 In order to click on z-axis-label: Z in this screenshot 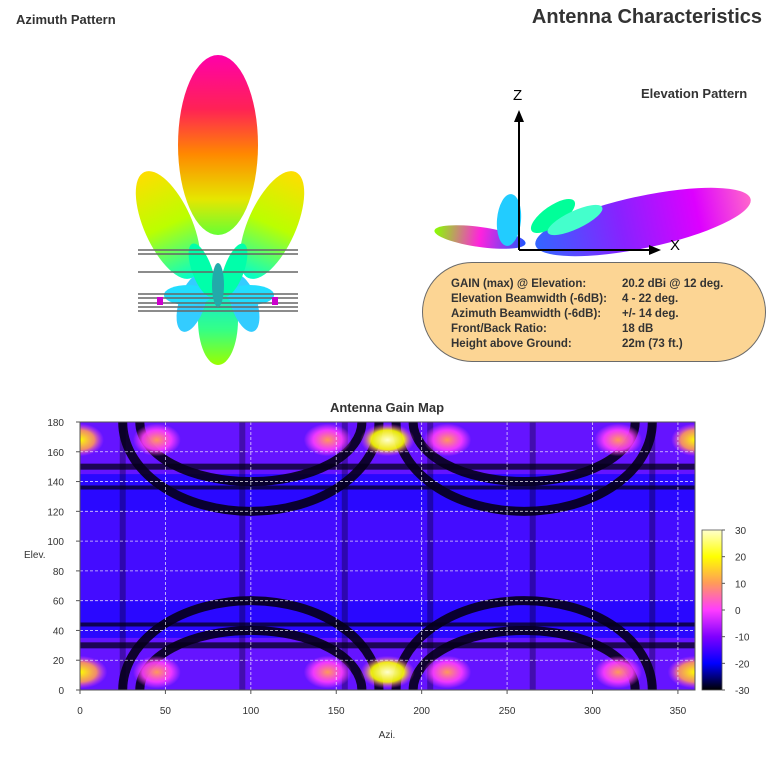, I will do `click(517, 95)`.